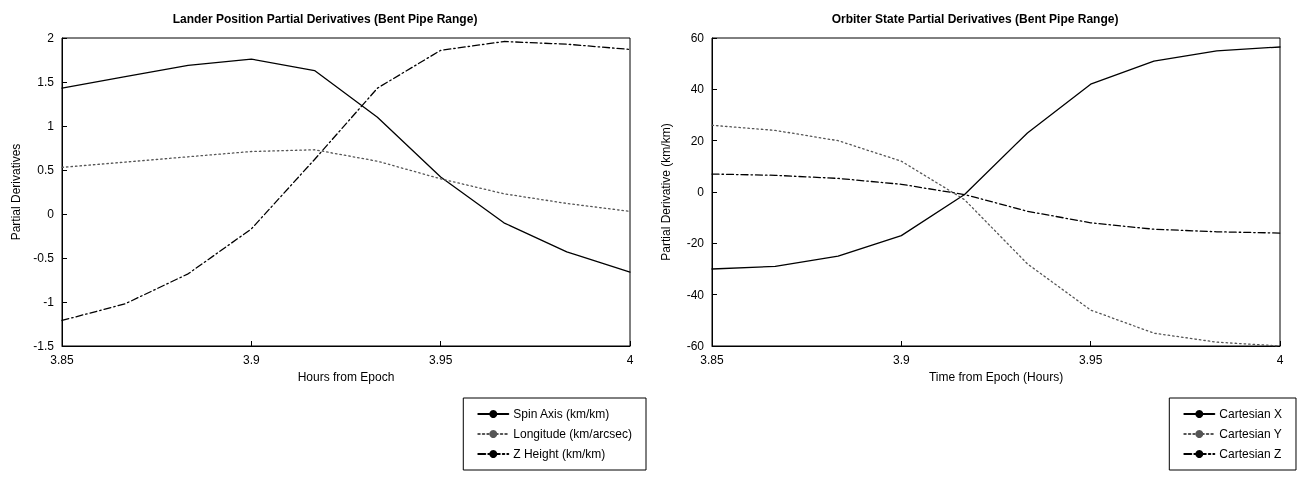 The width and height of the screenshot is (1307, 478). I want to click on chart-title: Lander Position Partial Derivatives (Bent Pipe Range), so click(325, 19).